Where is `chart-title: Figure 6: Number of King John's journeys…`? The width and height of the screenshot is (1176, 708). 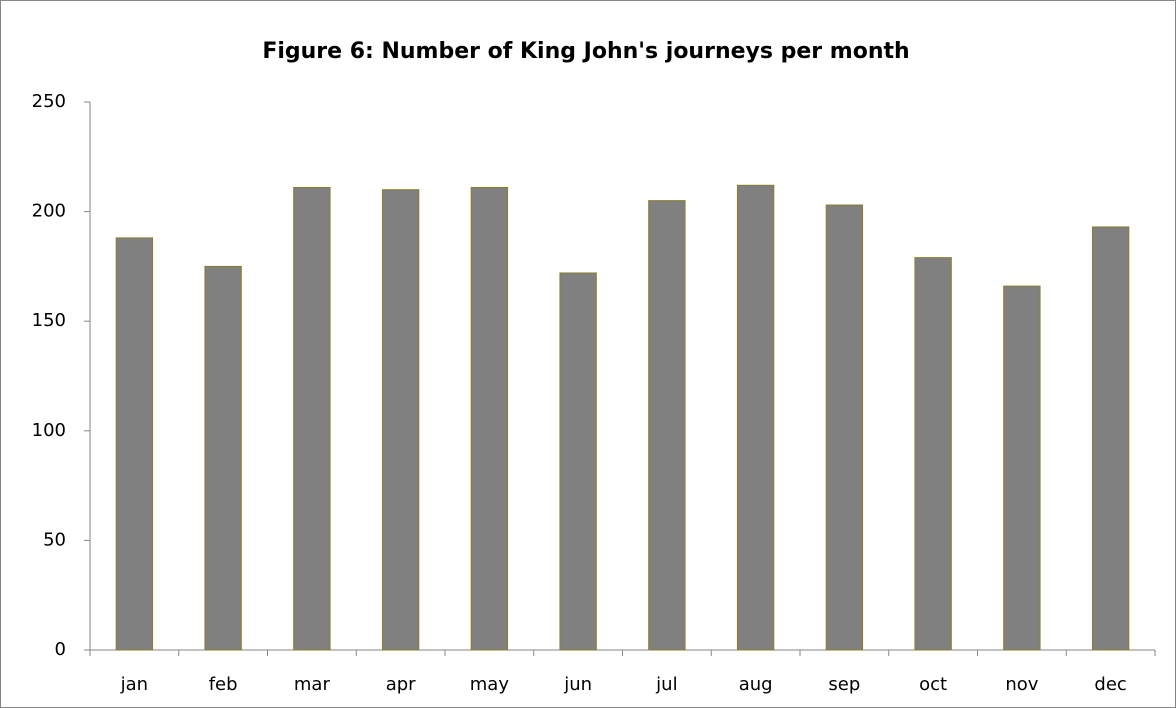
chart-title: Figure 6: Number of King John's journeys… is located at coordinates (585, 51).